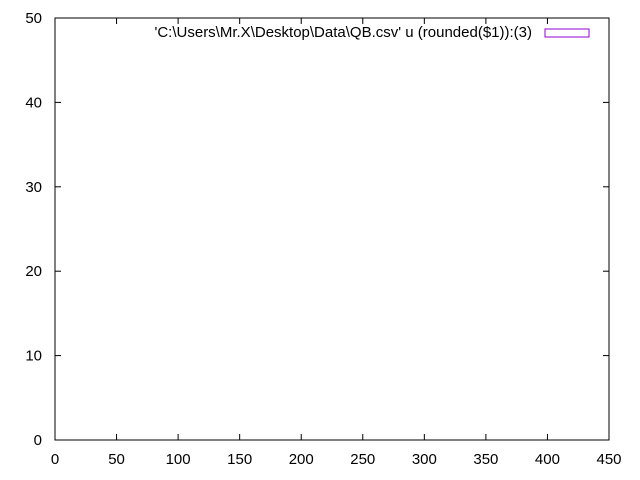 Image resolution: width=640 pixels, height=480 pixels. I want to click on x-tick-label: 0, so click(55, 459).